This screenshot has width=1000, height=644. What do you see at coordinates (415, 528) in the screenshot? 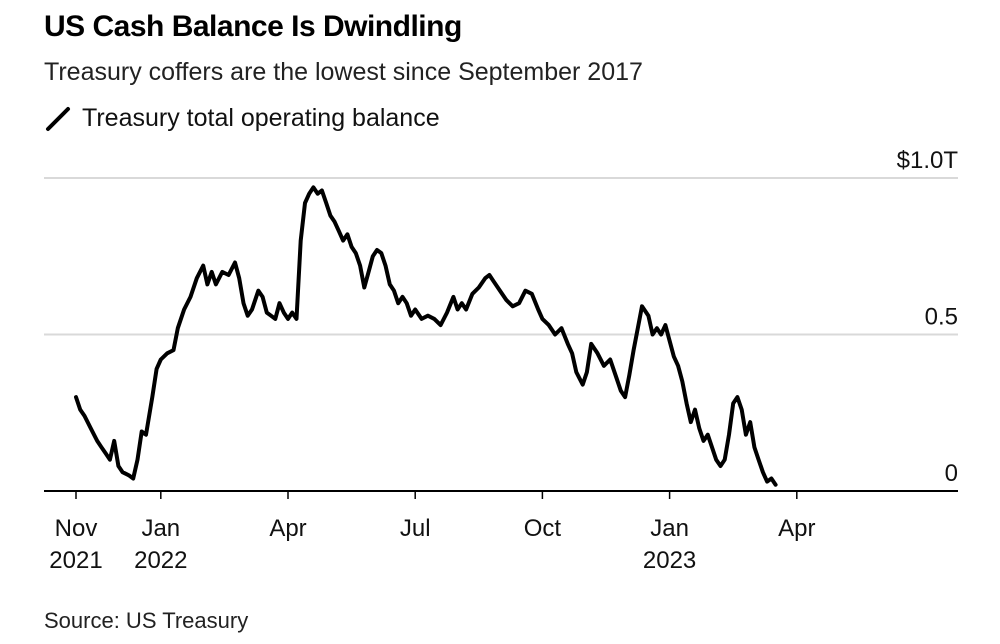
I see `x-tick-label: Jul` at bounding box center [415, 528].